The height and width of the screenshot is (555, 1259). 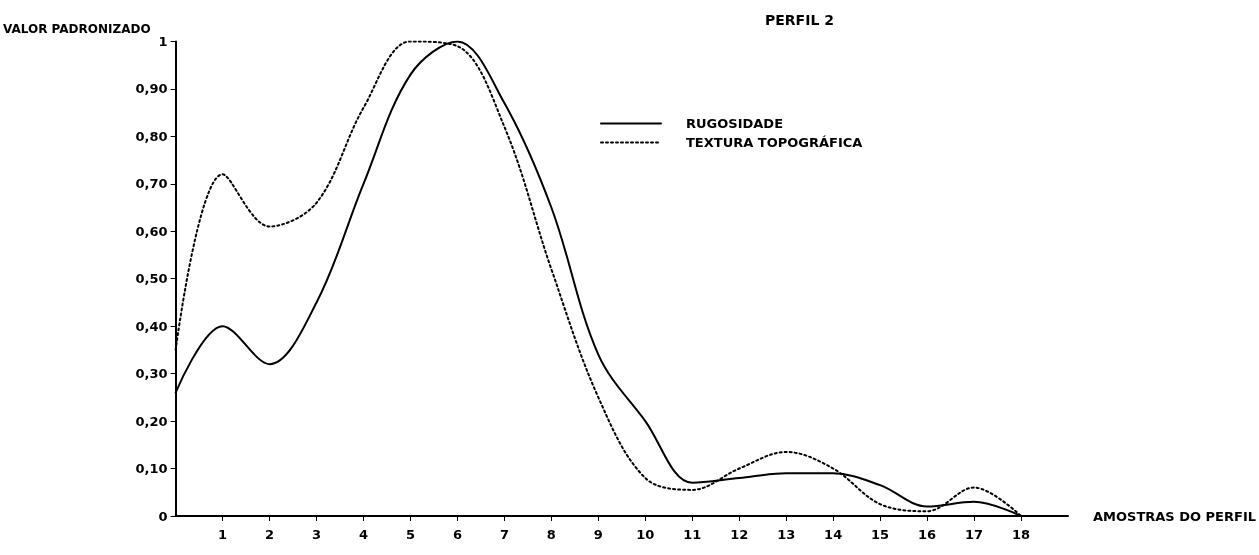 I want to click on legend-label: TEXTURA TOPOGRÁFICA, so click(x=774, y=142).